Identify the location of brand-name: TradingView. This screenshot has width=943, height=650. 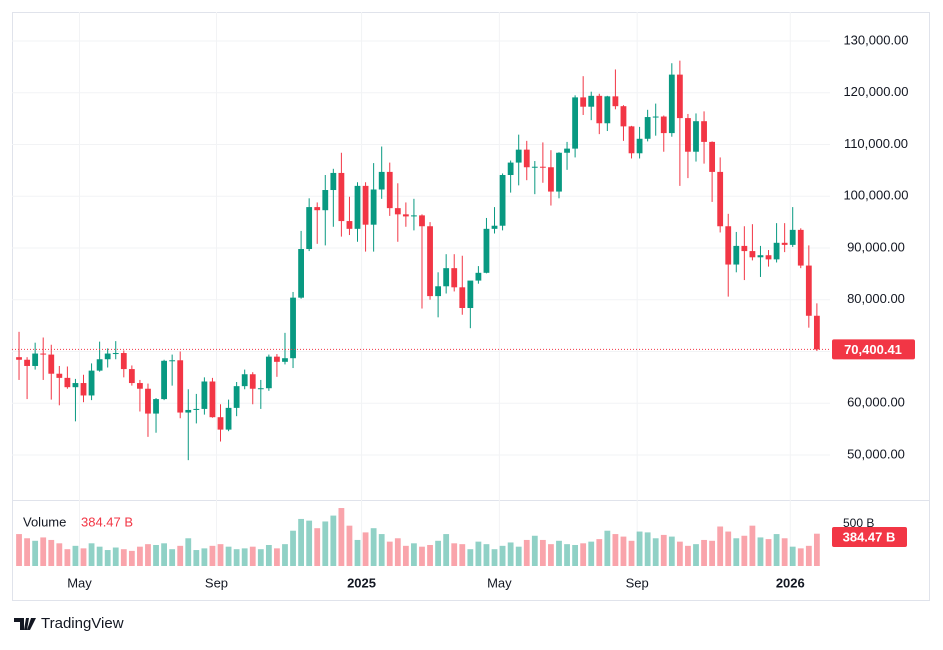
(82, 623).